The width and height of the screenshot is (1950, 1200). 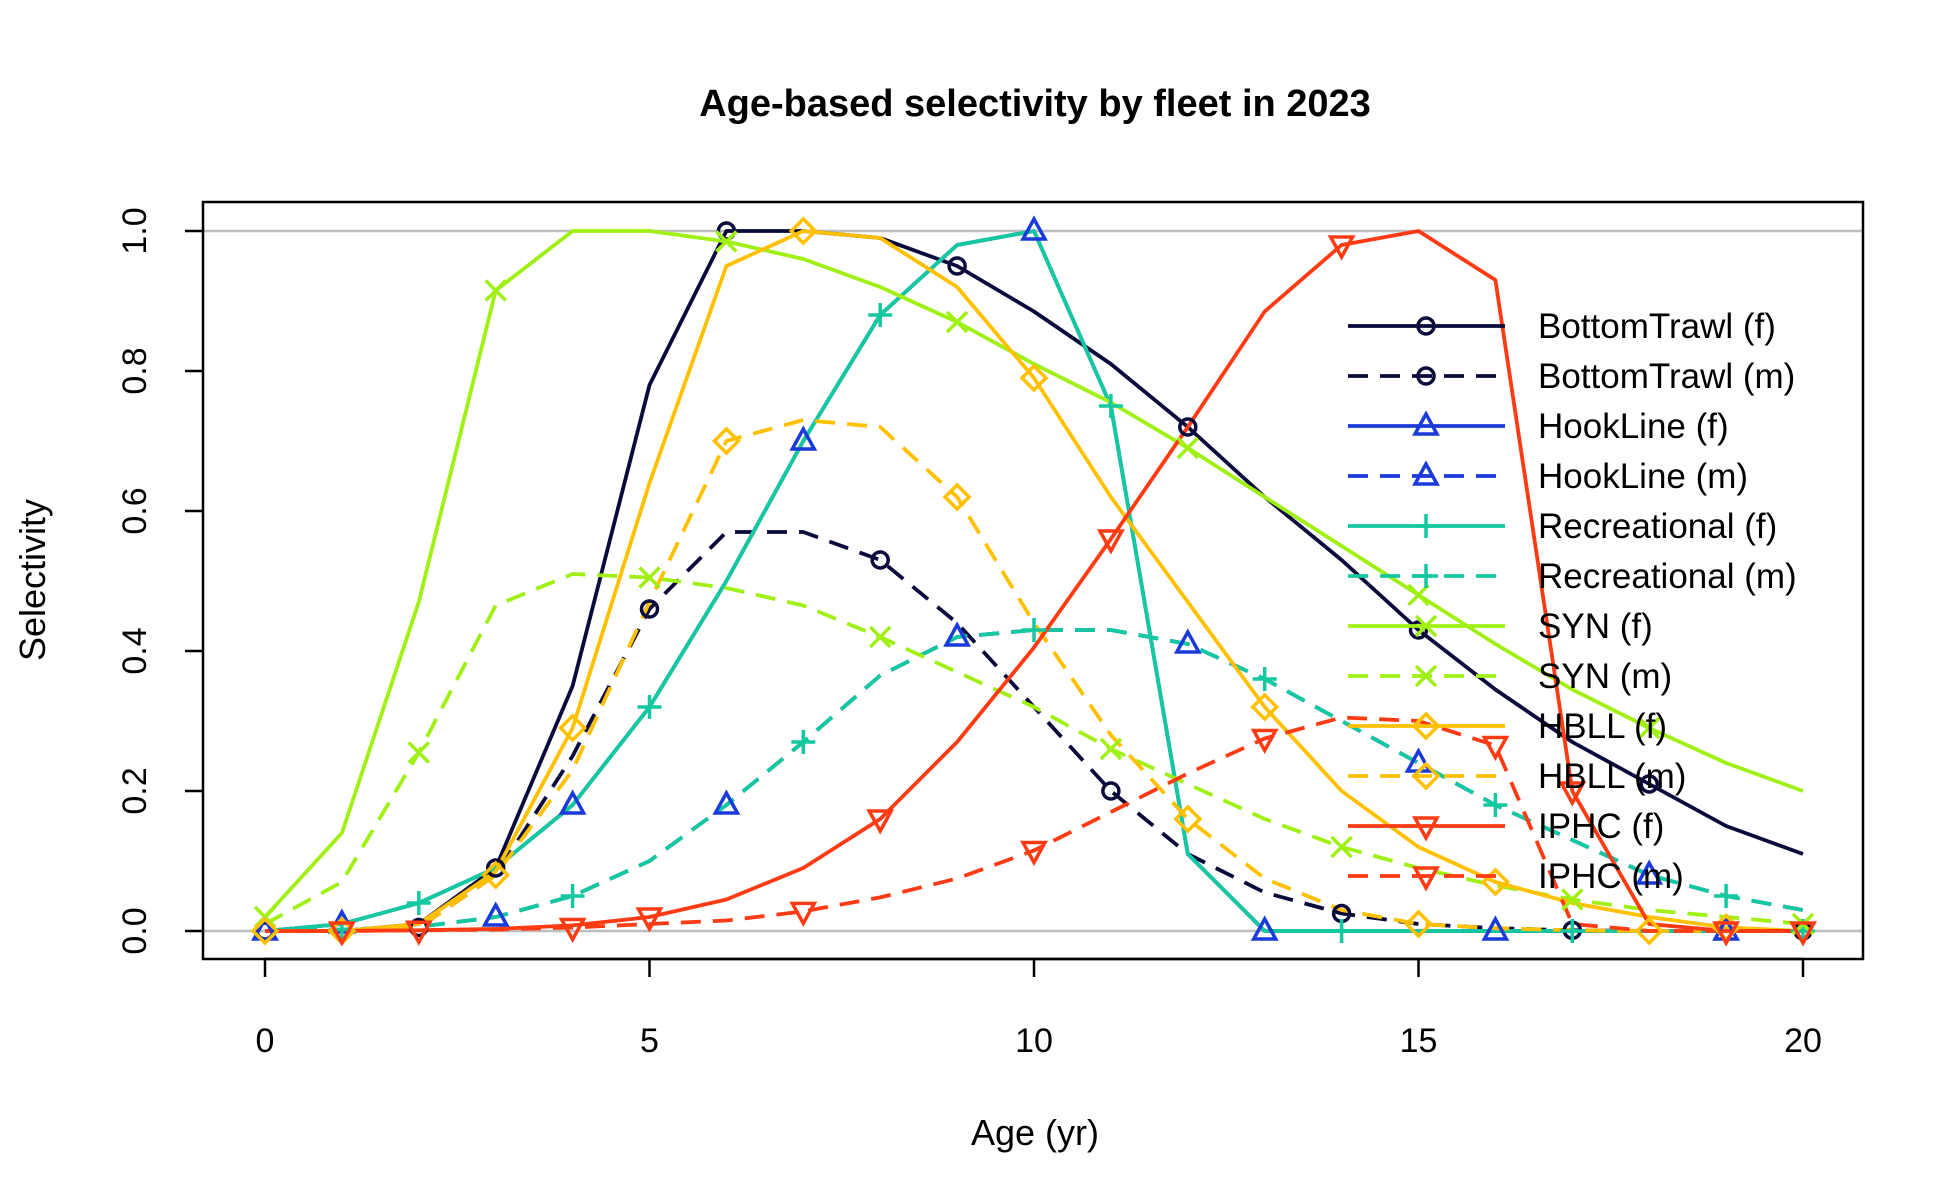 What do you see at coordinates (1612, 776) in the screenshot?
I see `legend-label: HBLL (m)` at bounding box center [1612, 776].